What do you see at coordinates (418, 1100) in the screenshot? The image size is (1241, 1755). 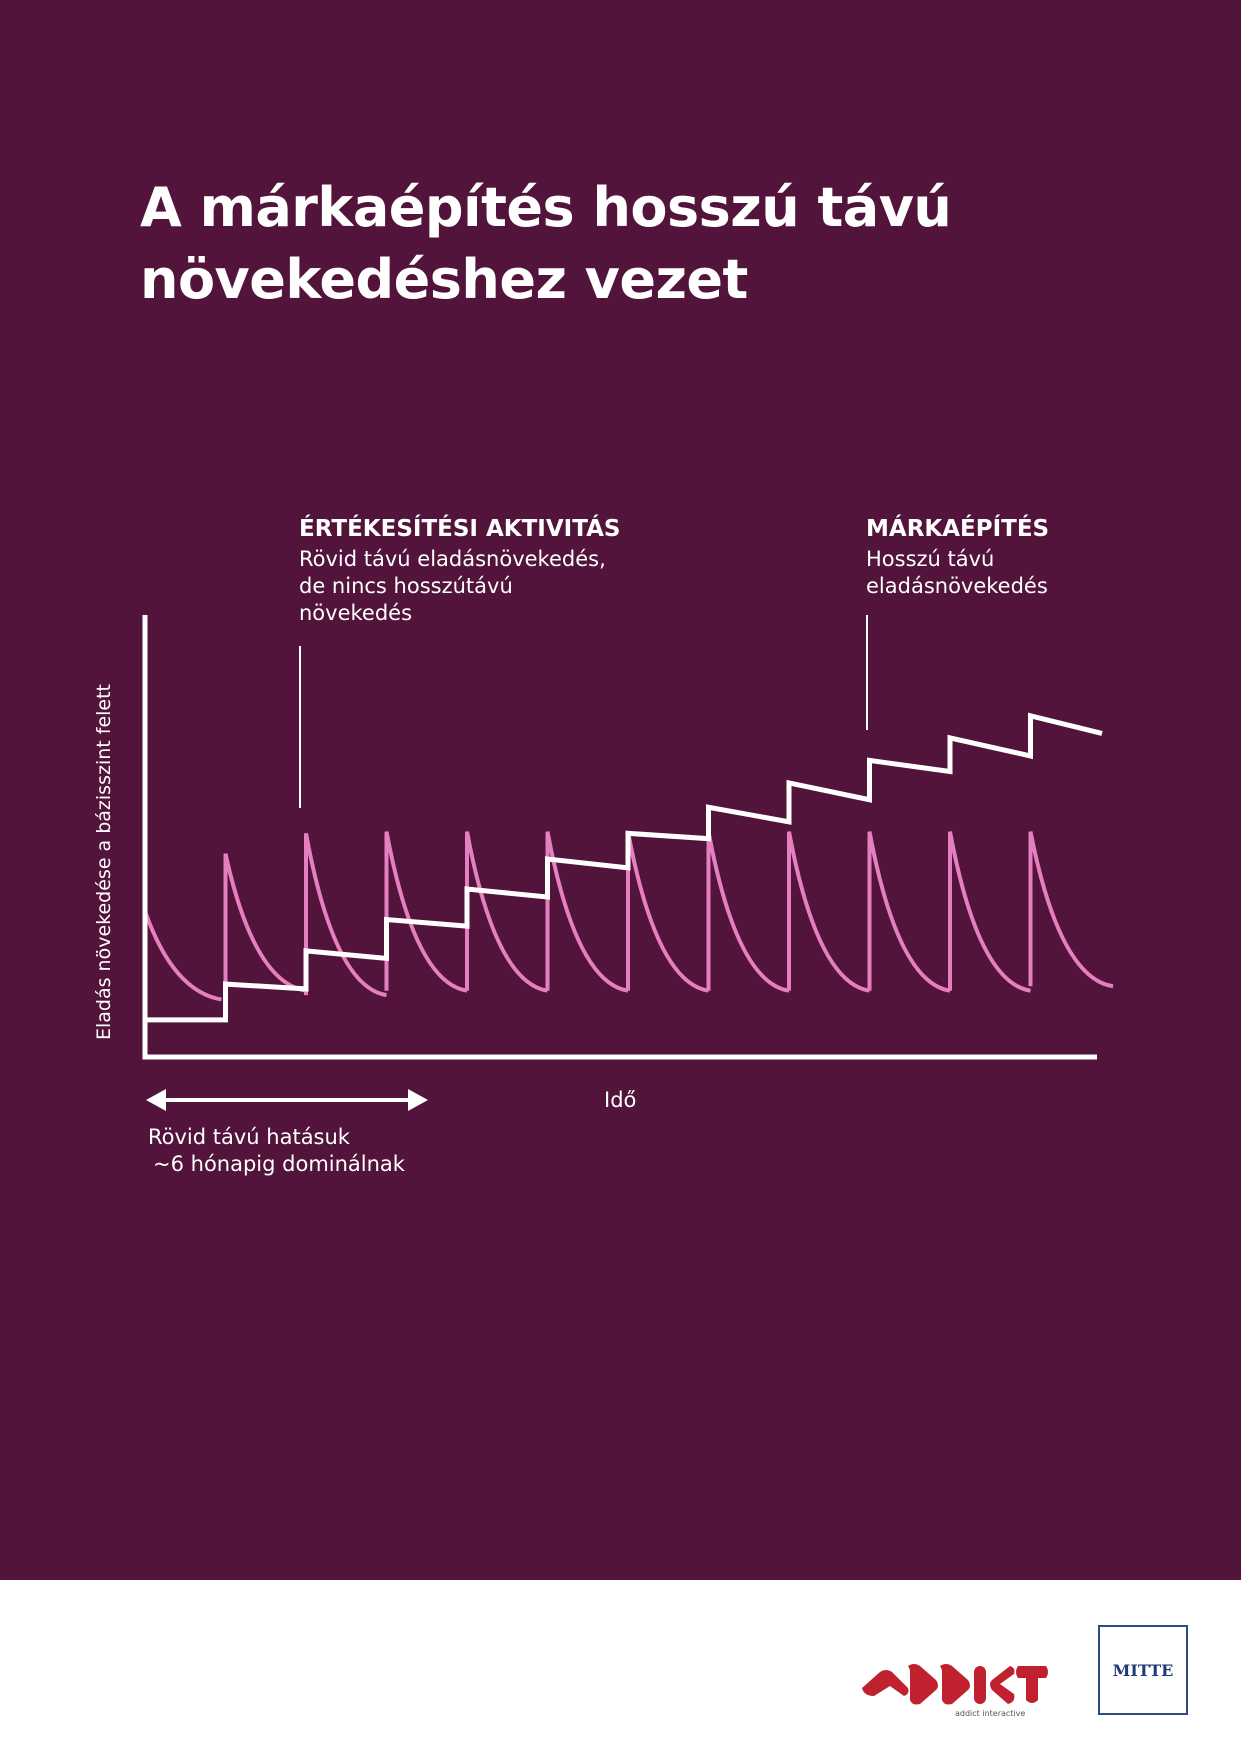 I see `arrow-right-icon` at bounding box center [418, 1100].